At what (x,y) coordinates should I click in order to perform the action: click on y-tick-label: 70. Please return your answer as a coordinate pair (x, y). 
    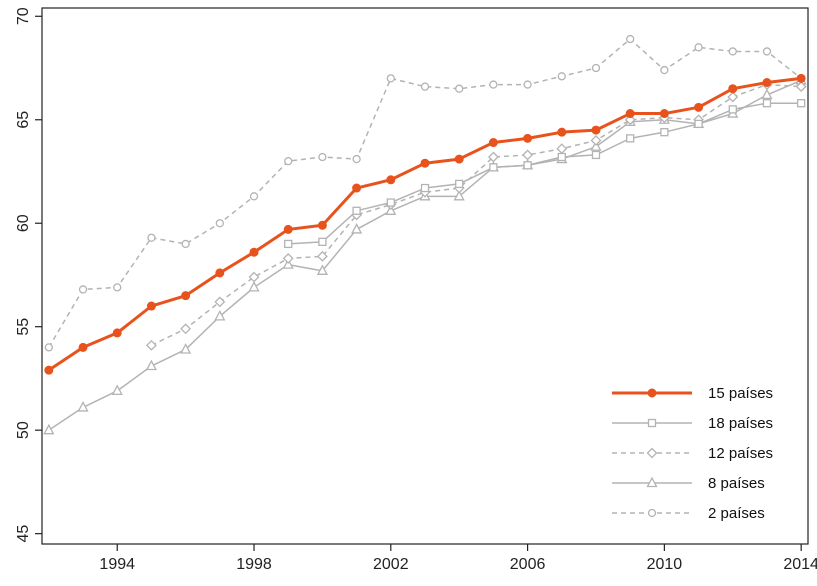
    Looking at the image, I should click on (23, 16).